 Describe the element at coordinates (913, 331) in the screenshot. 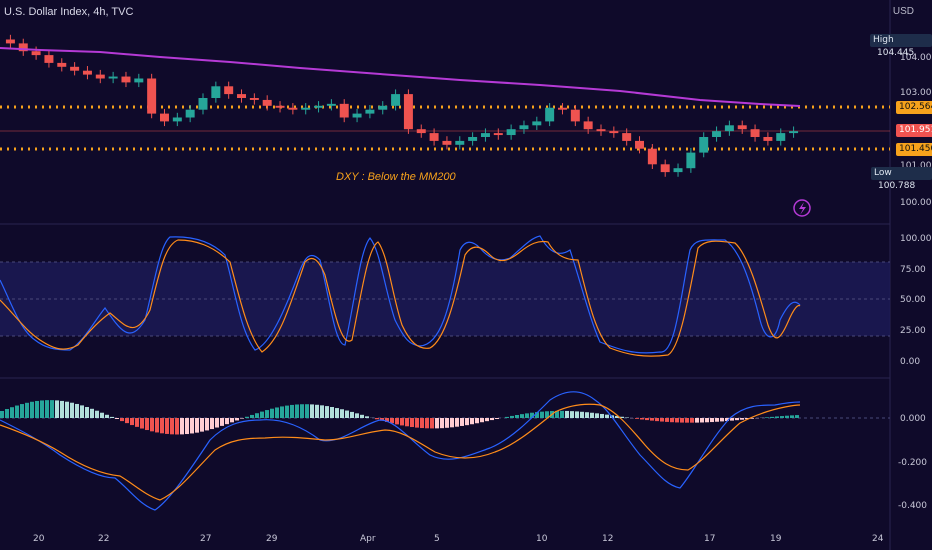

I see `stoch-label-25: 25.00` at that location.